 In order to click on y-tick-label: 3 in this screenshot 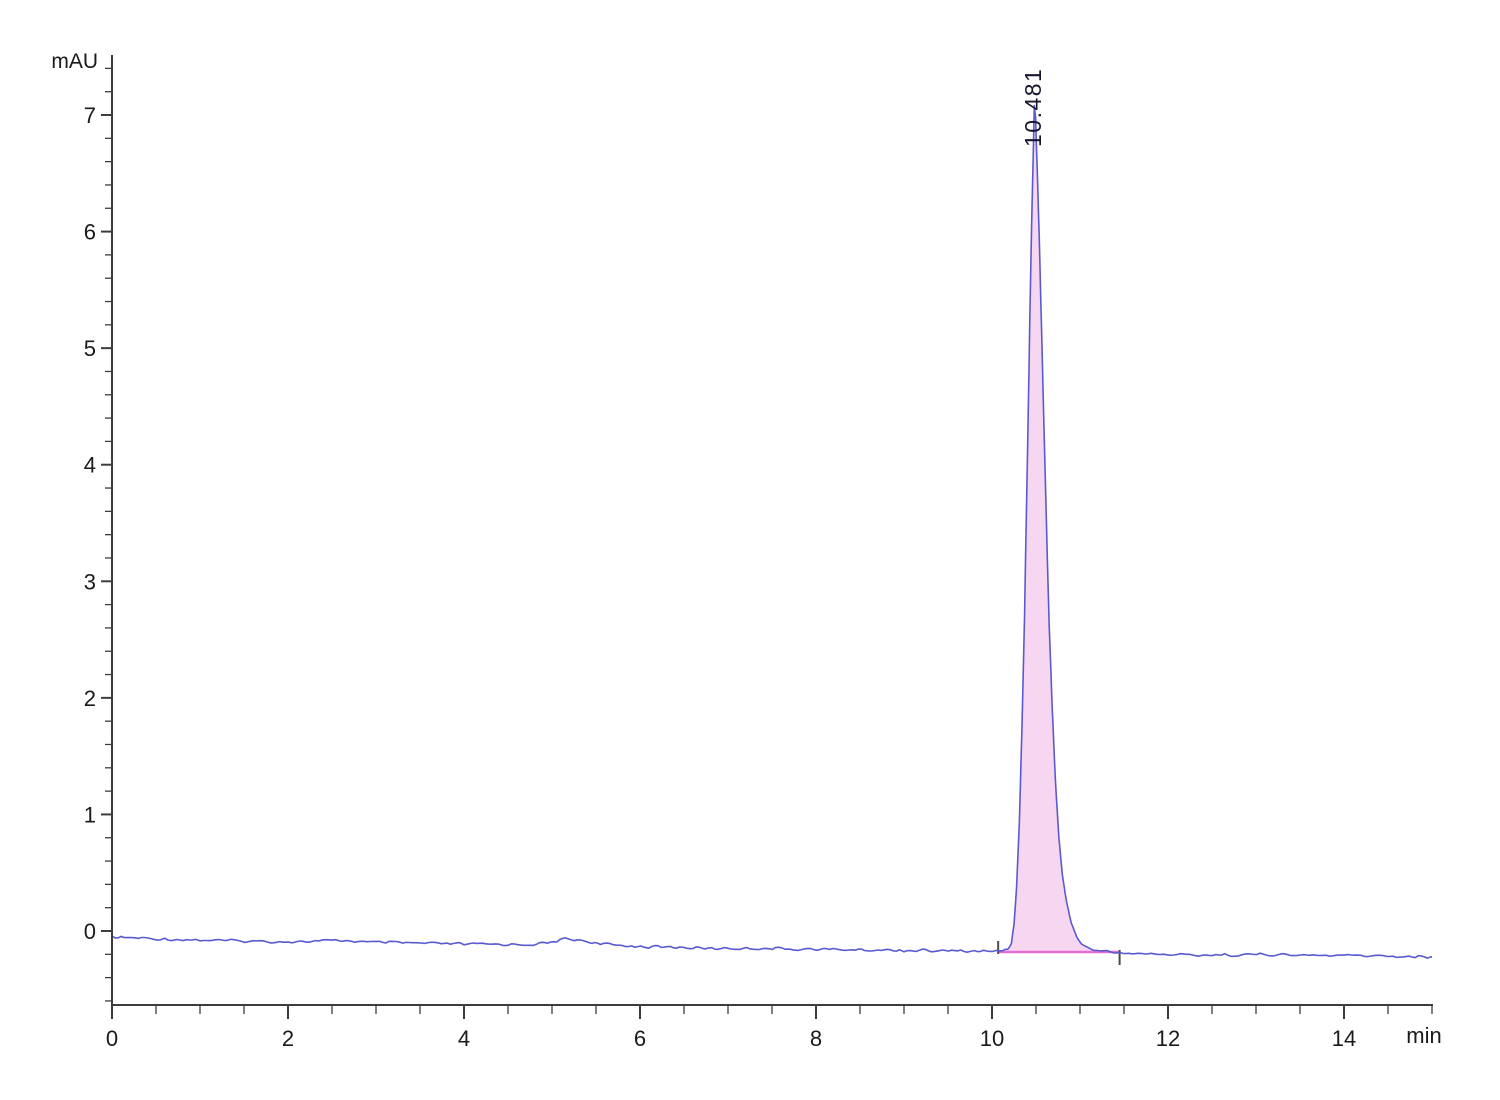, I will do `click(90, 581)`.